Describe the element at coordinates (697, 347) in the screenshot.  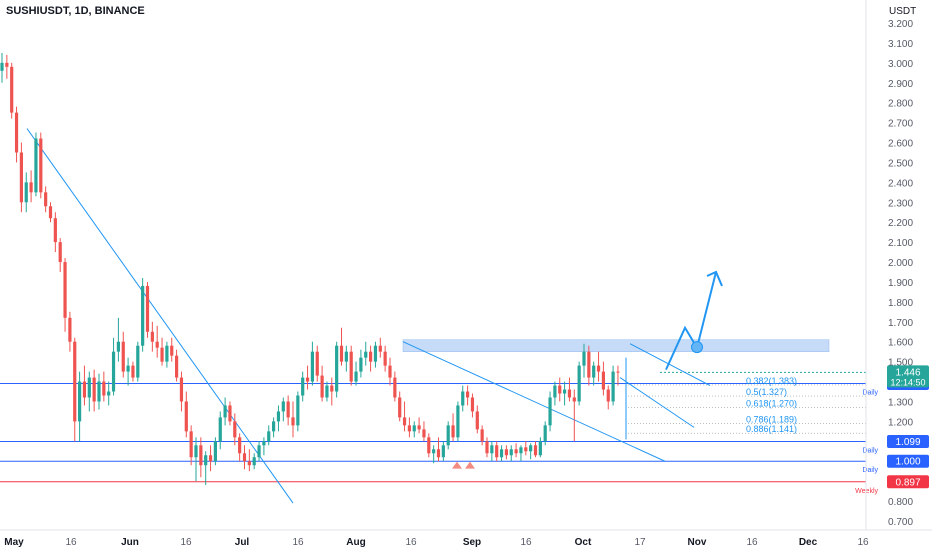
I see `projection-point` at that location.